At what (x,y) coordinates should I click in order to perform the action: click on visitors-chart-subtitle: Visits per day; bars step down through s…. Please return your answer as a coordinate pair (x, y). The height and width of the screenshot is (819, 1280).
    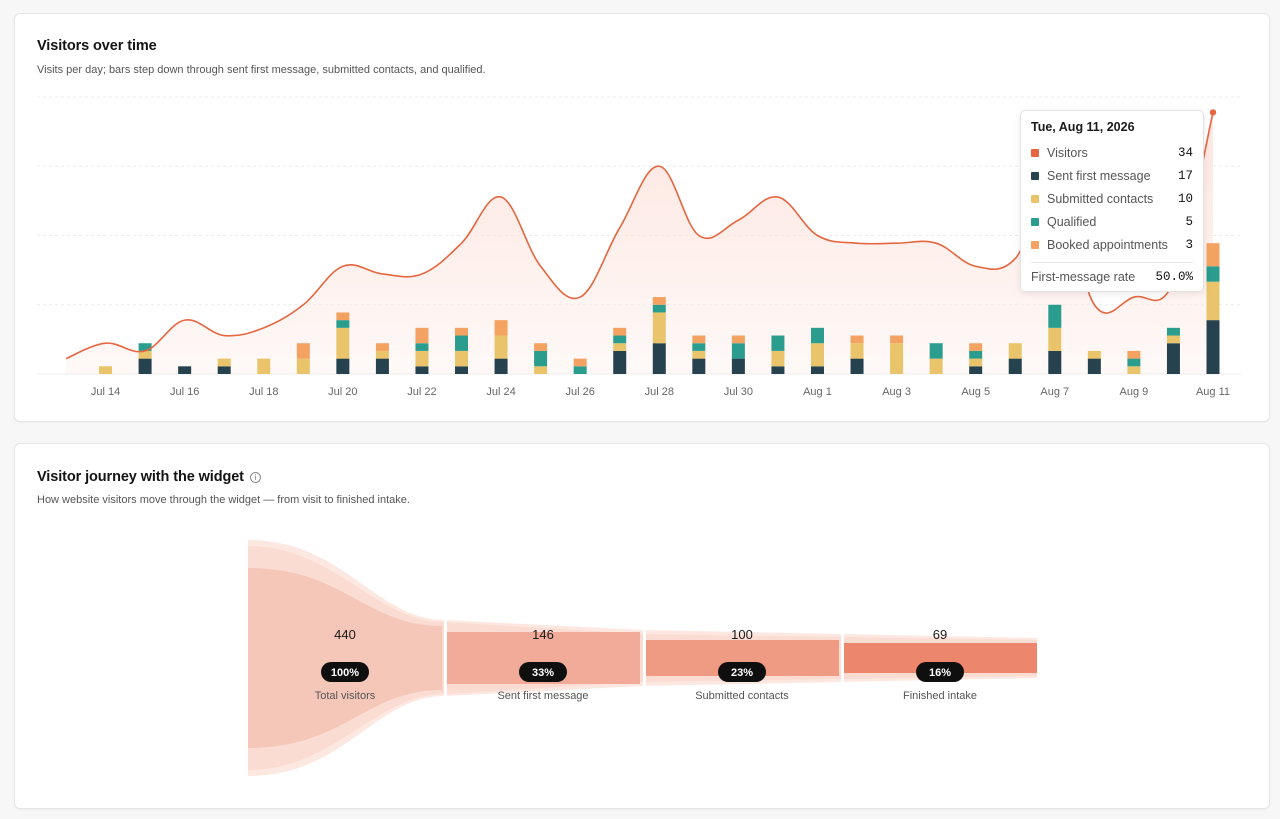
    Looking at the image, I should click on (261, 70).